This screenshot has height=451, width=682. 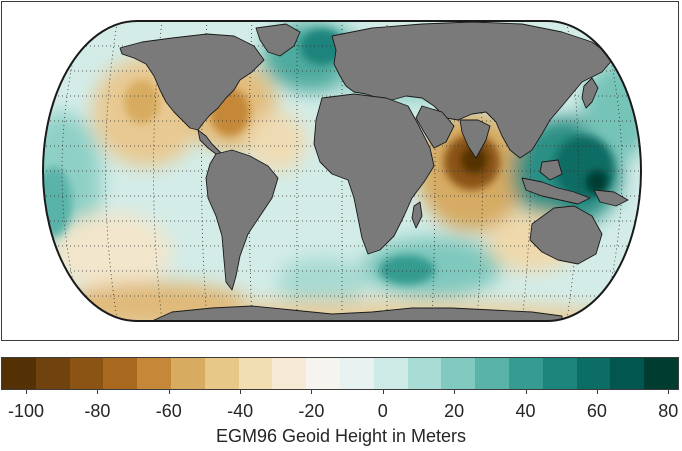 I want to click on south-america, so click(x=242, y=220).